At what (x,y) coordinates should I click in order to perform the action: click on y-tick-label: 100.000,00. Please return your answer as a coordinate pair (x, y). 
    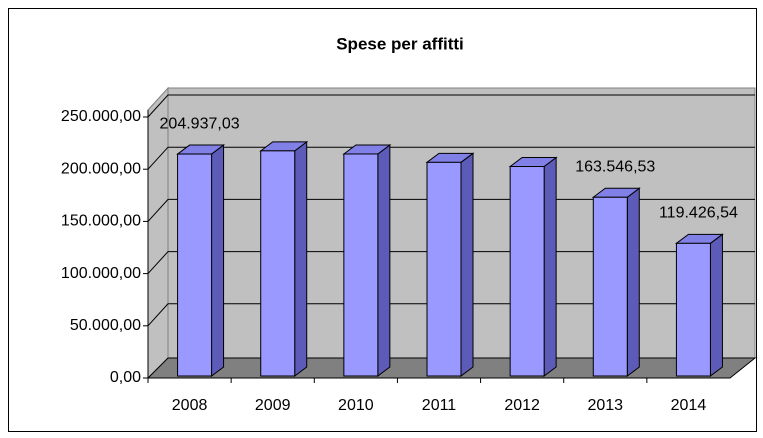
    Looking at the image, I should click on (101, 273).